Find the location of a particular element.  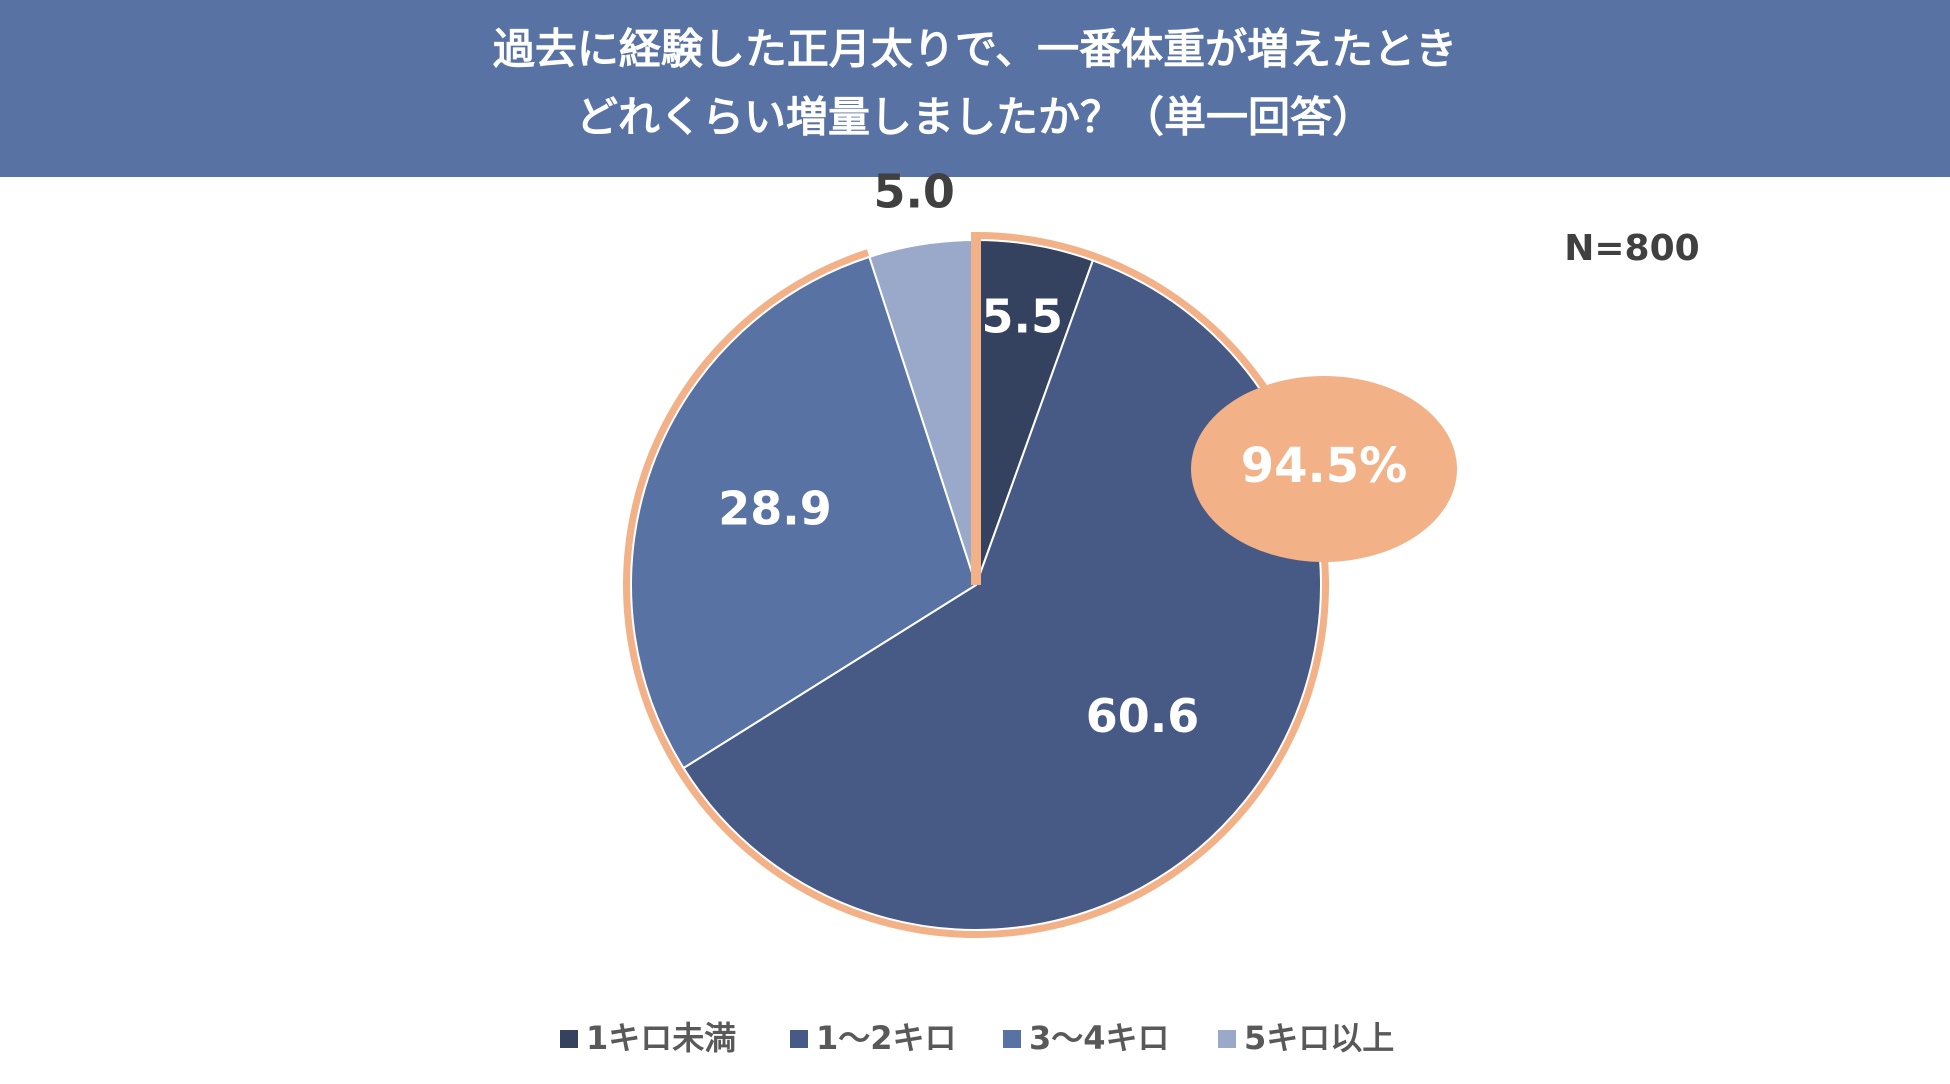

data-label: 60.6 is located at coordinates (1143, 716).